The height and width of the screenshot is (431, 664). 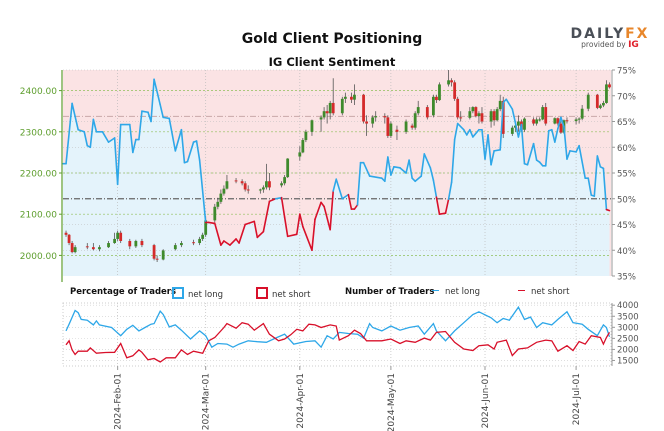 What do you see at coordinates (626, 200) in the screenshot?
I see `pct-tick-label: 50%` at bounding box center [626, 200].